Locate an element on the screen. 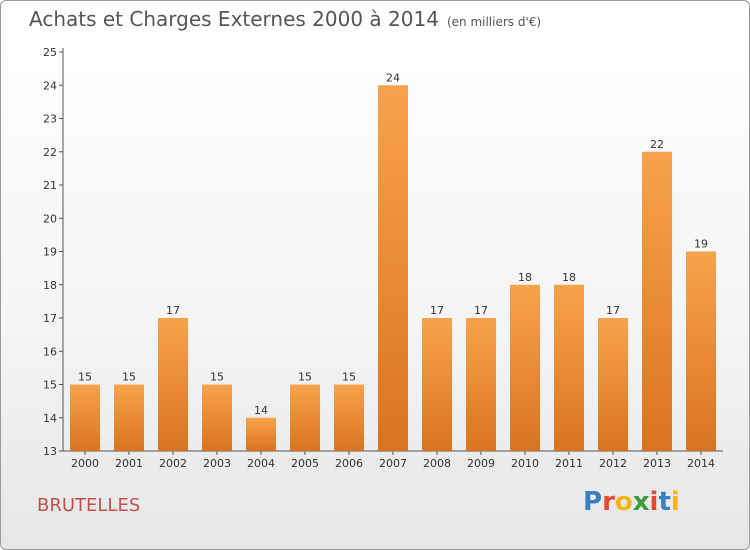  data-label-2004: 14 is located at coordinates (261, 410).